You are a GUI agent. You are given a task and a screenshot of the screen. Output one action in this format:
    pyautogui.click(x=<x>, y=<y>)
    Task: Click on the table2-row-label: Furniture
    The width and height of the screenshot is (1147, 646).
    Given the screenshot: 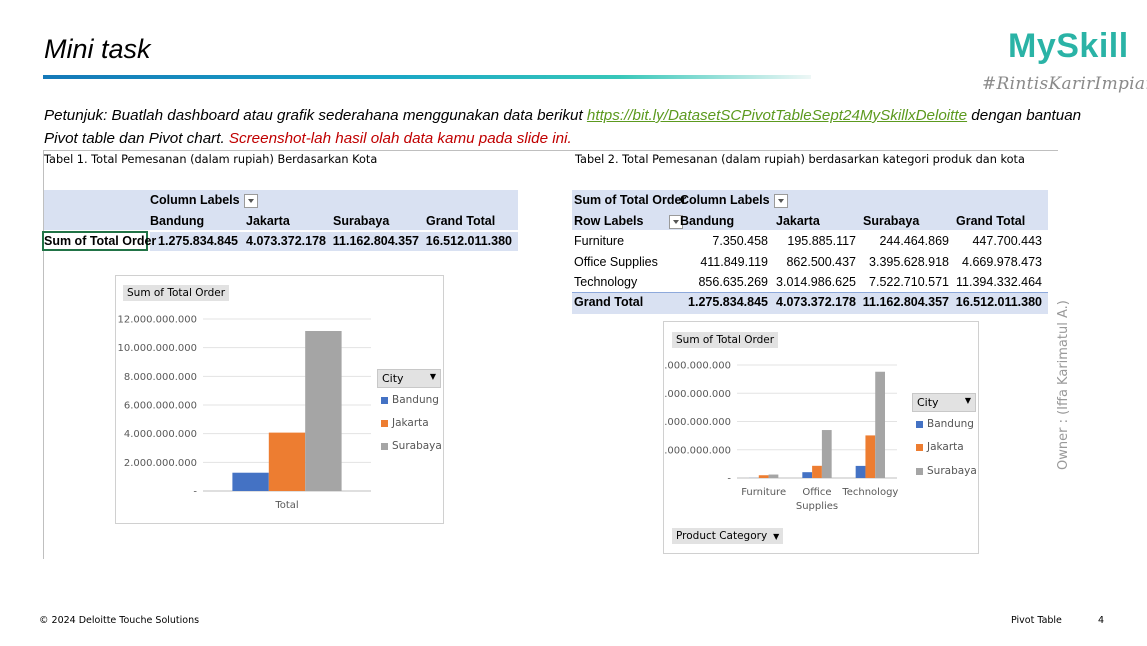 What is the action you would take?
    pyautogui.click(x=599, y=241)
    